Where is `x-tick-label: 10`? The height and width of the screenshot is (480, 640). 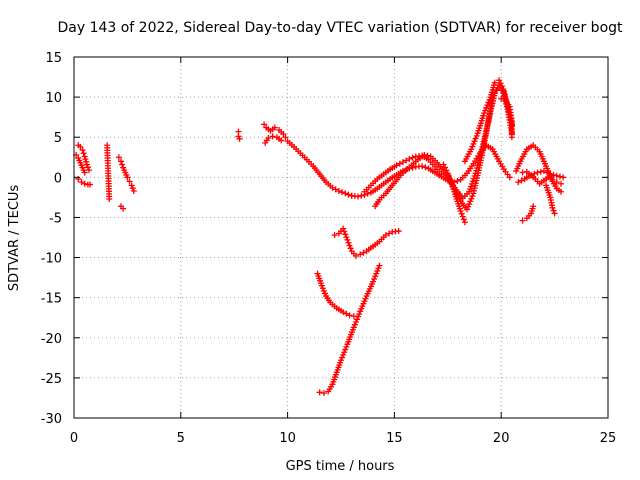
x-tick-label: 10 is located at coordinates (287, 438).